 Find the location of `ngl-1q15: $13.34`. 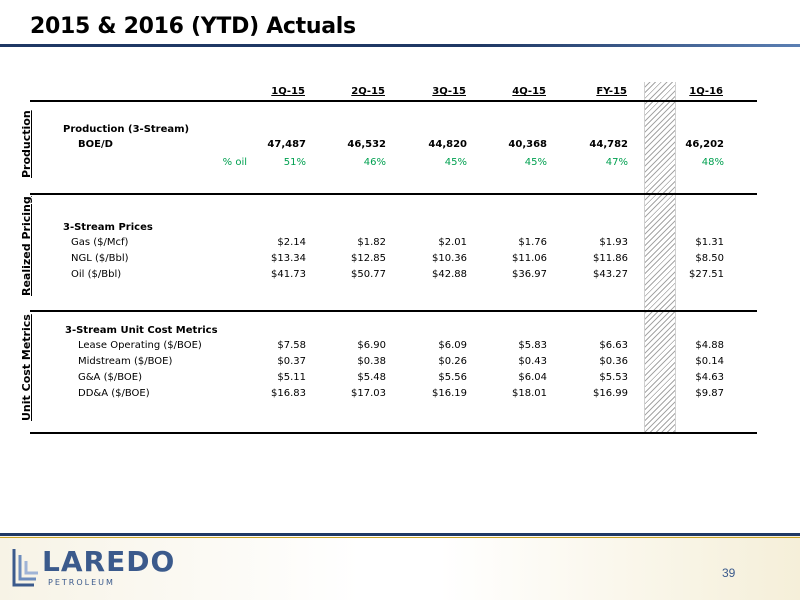

ngl-1q15: $13.34 is located at coordinates (288, 258).